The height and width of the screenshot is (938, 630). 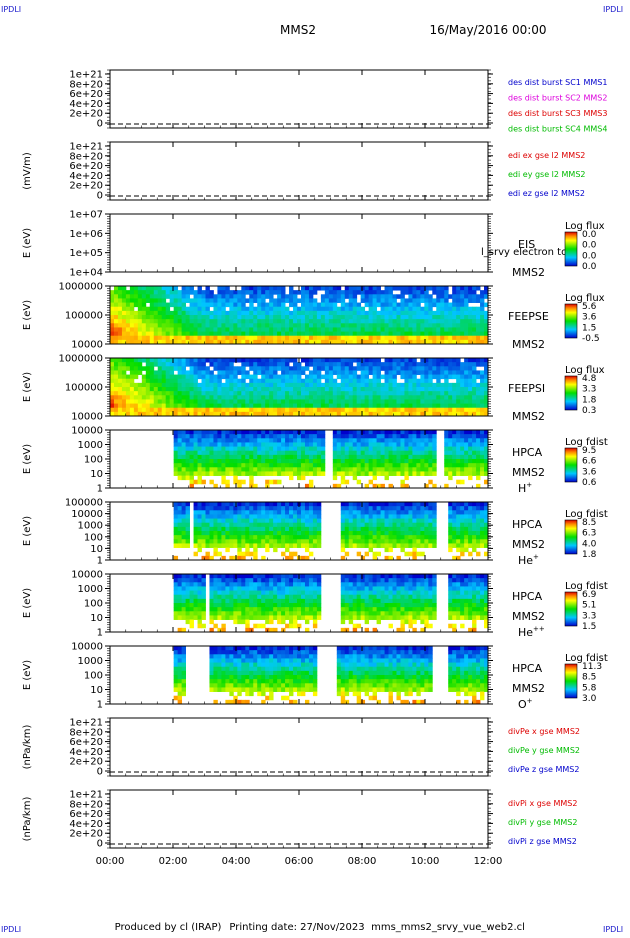 What do you see at coordinates (331, 459) in the screenshot?
I see `spectrogram-hpca-h` at bounding box center [331, 459].